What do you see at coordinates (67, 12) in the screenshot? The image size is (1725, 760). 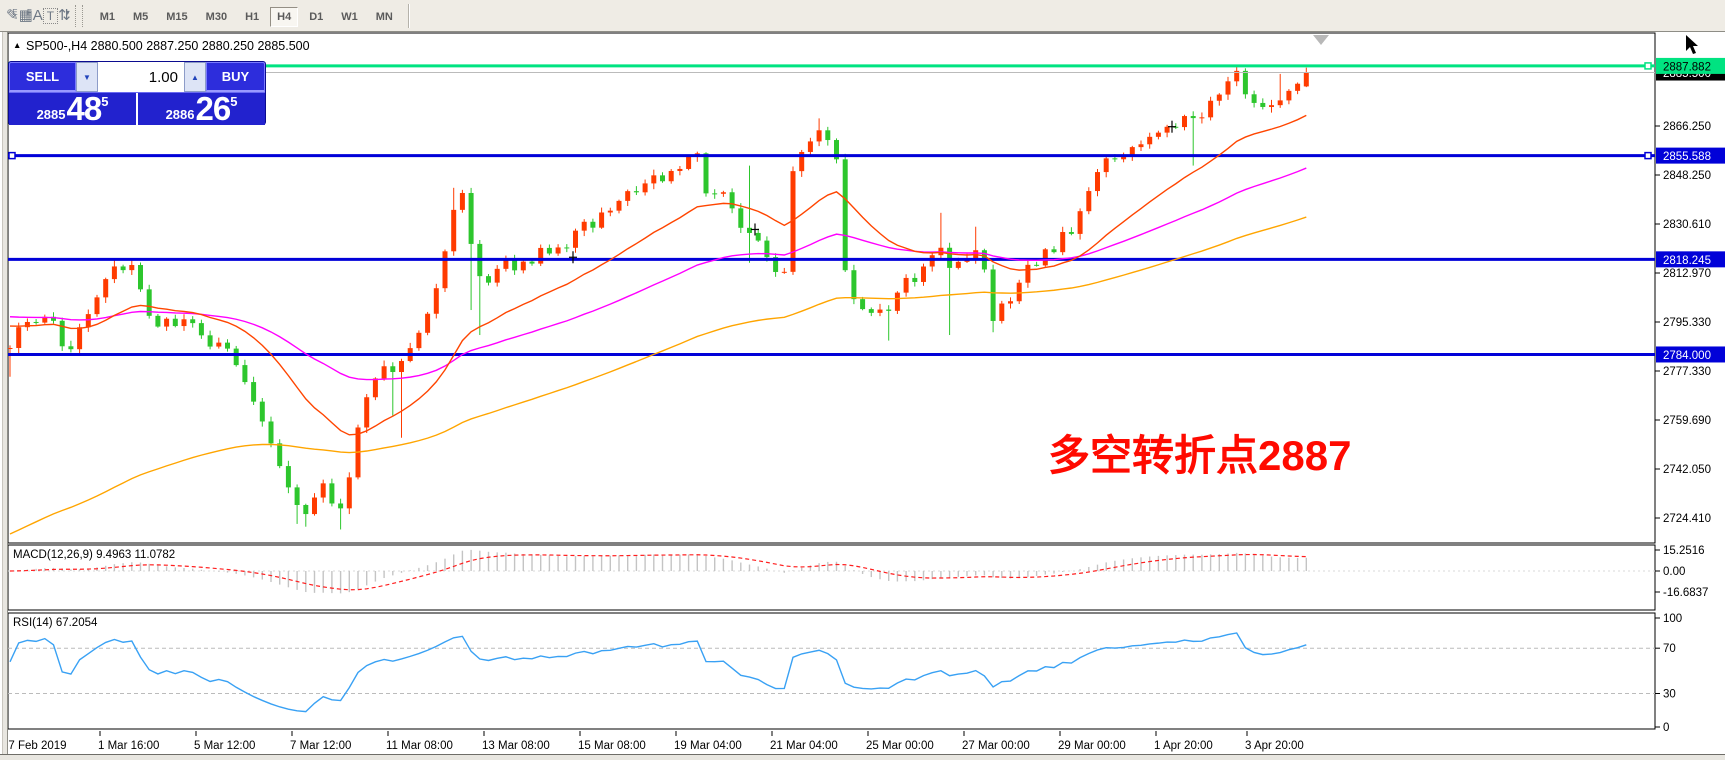 I see `arrows-dropdown-icon-sub: ▾` at bounding box center [67, 12].